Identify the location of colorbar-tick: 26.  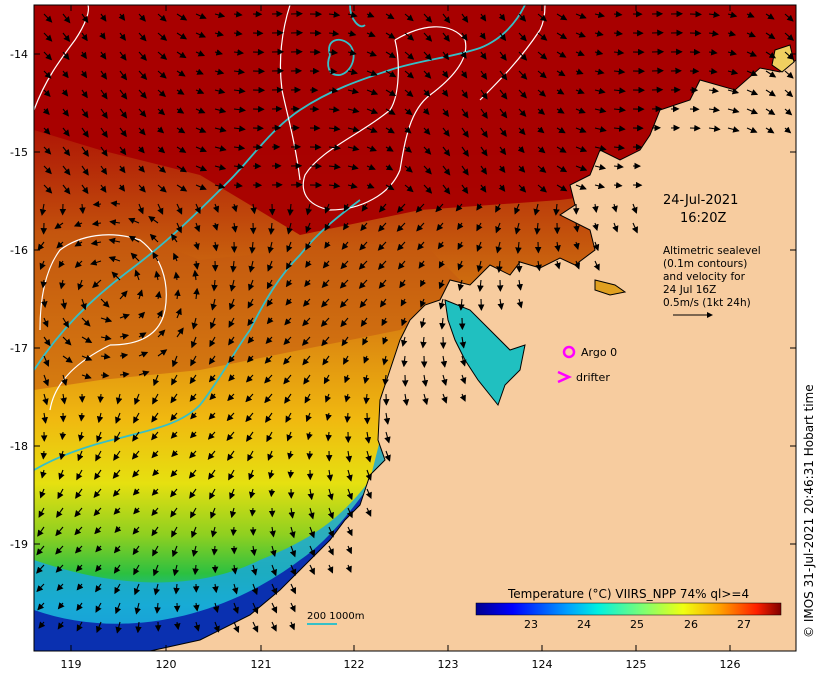
(691, 624).